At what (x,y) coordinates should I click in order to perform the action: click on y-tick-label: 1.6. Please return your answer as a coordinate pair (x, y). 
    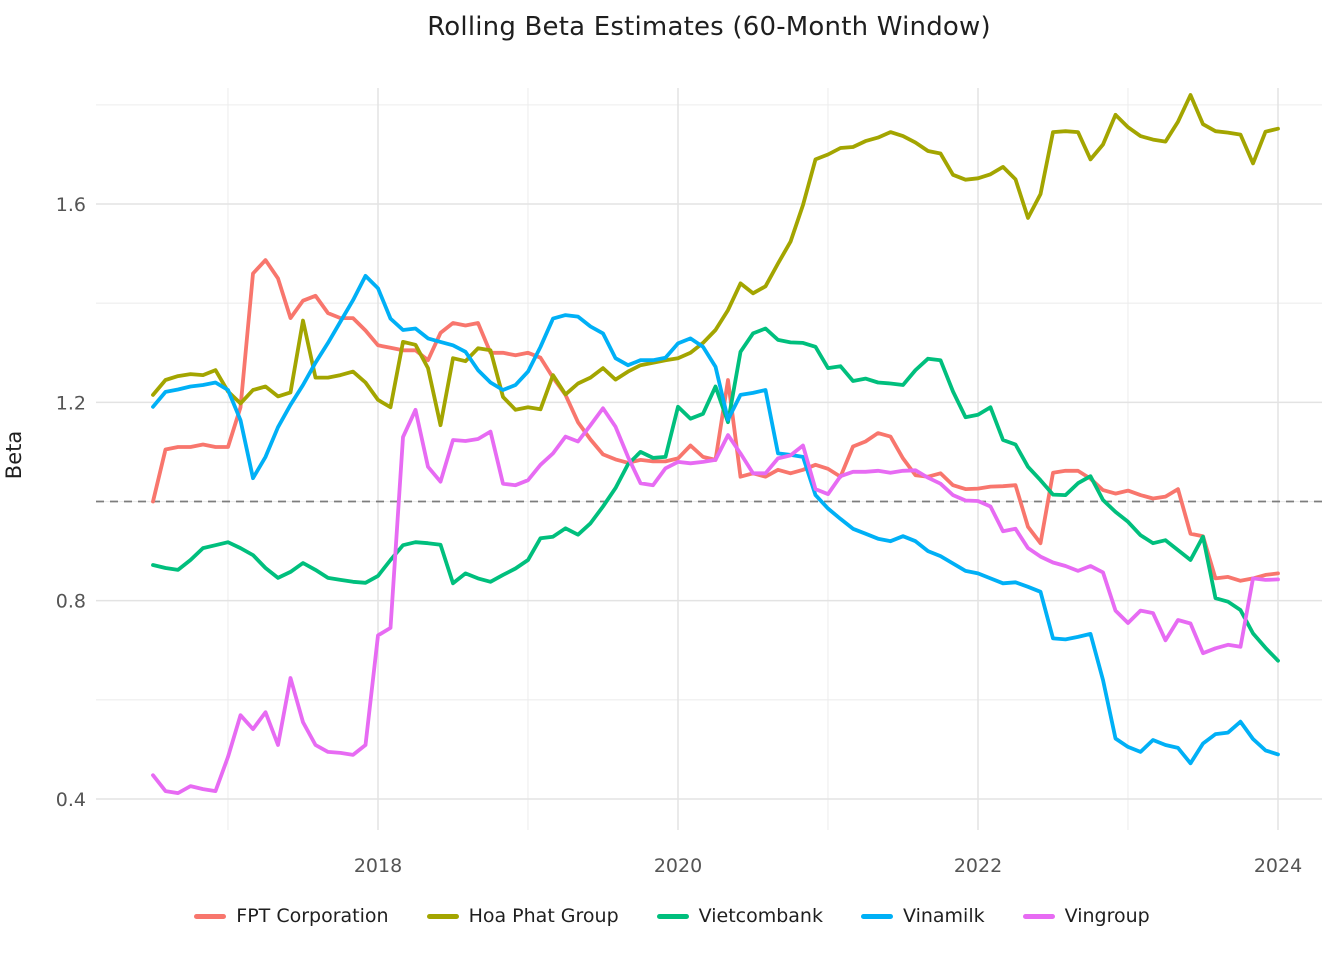
    Looking at the image, I should click on (71, 205).